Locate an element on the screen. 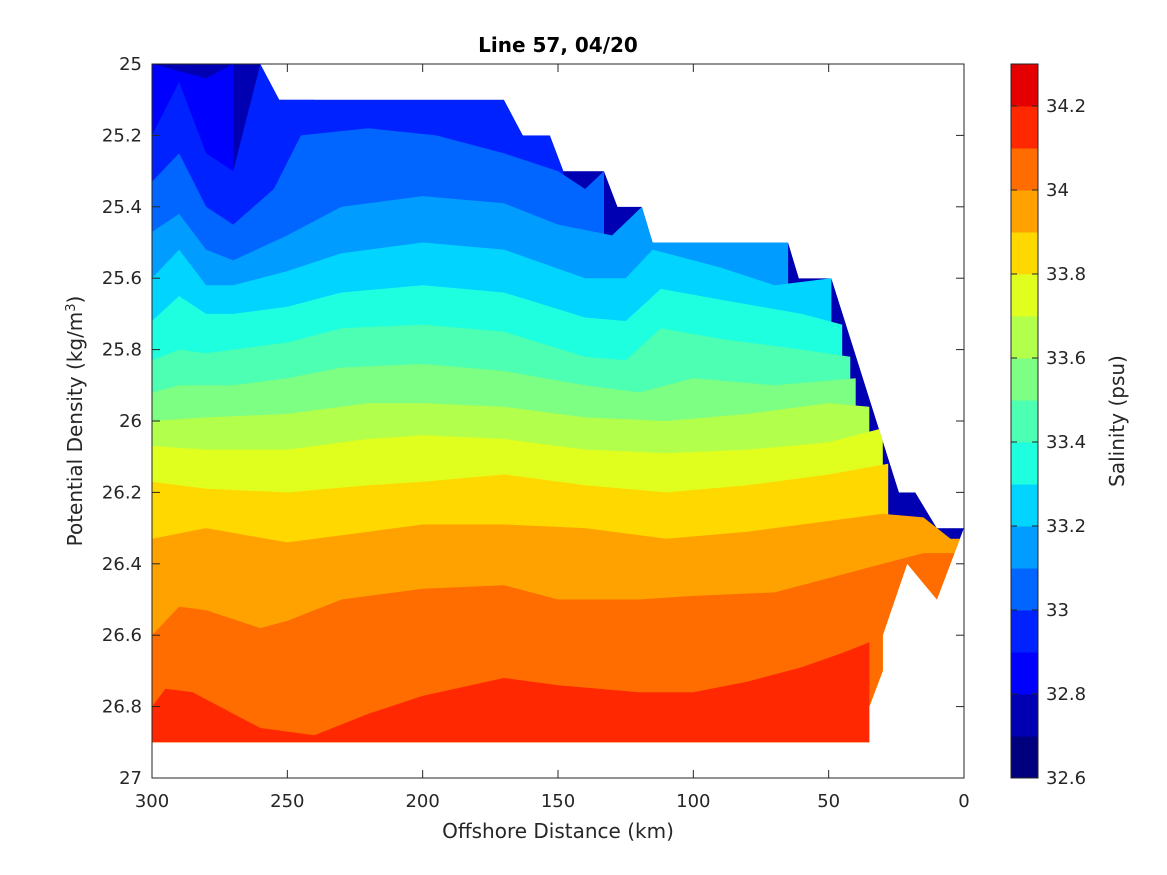 This screenshot has height=875, width=1167. y-axis-label-close: ) is located at coordinates (75, 300).